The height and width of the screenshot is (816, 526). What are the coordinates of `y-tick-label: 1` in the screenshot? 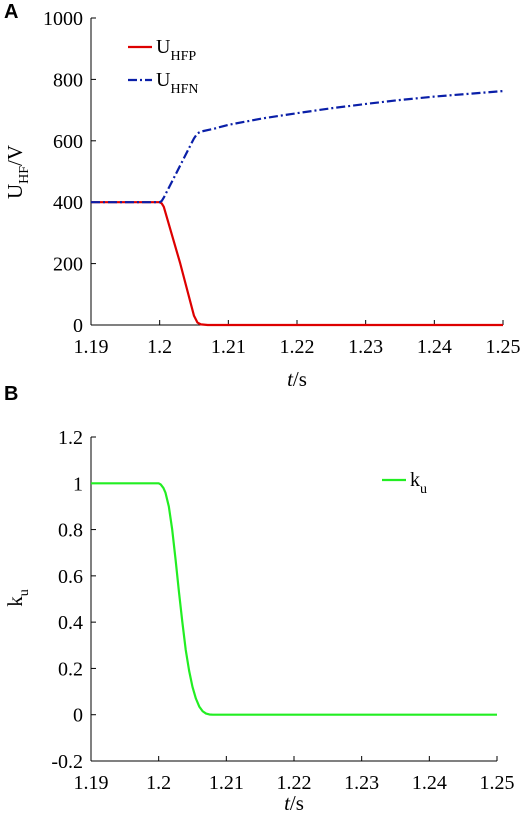 It's located at (78, 484).